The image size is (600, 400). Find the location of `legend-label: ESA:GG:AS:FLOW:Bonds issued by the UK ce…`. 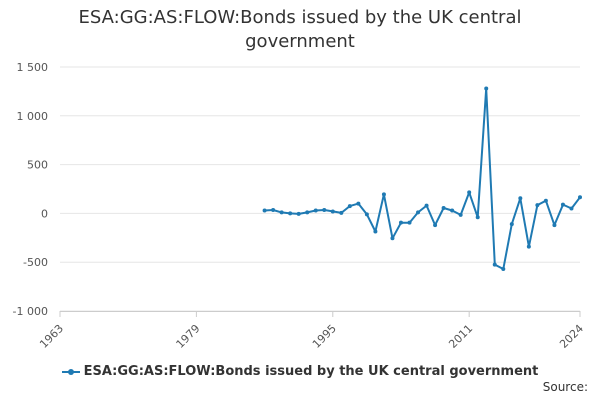

legend-label: ESA:GG:AS:FLOW:Bonds issued by the UK ce… is located at coordinates (311, 371).